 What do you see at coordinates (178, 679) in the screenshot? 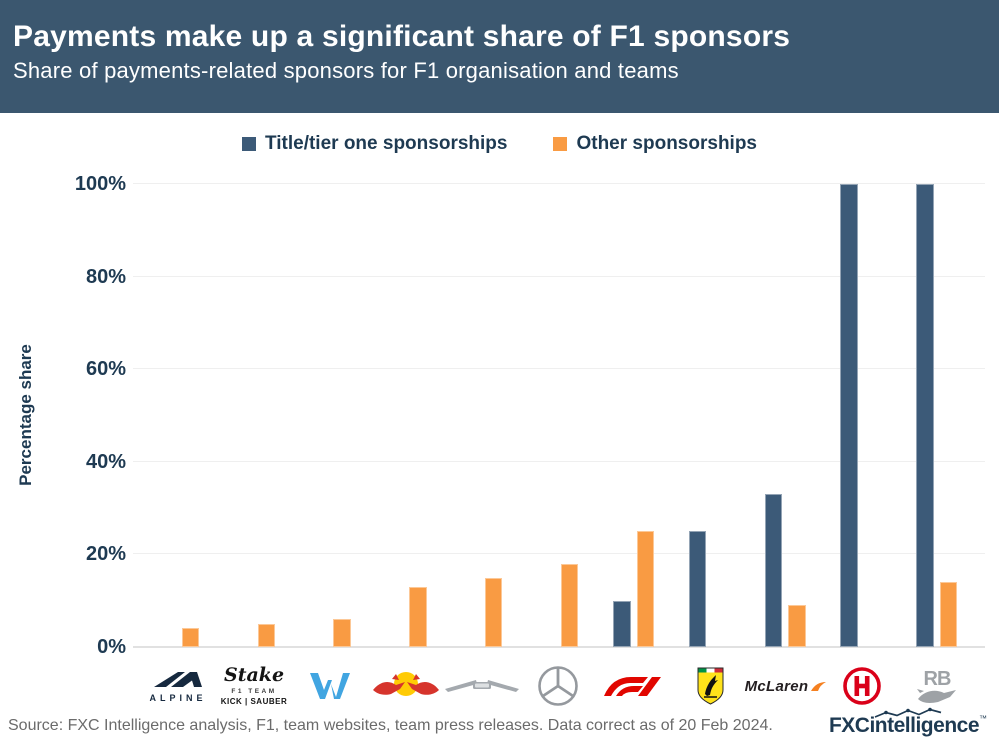
I see `alpine-a-mark-icon` at bounding box center [178, 679].